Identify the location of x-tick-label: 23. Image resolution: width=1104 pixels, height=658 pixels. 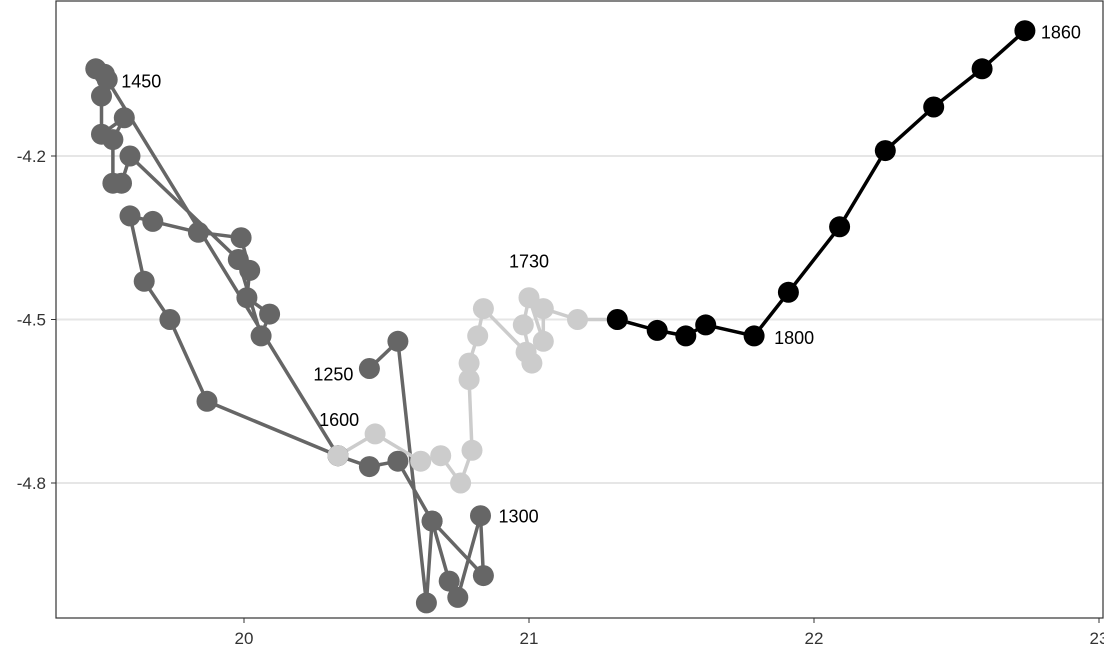
(1097, 638).